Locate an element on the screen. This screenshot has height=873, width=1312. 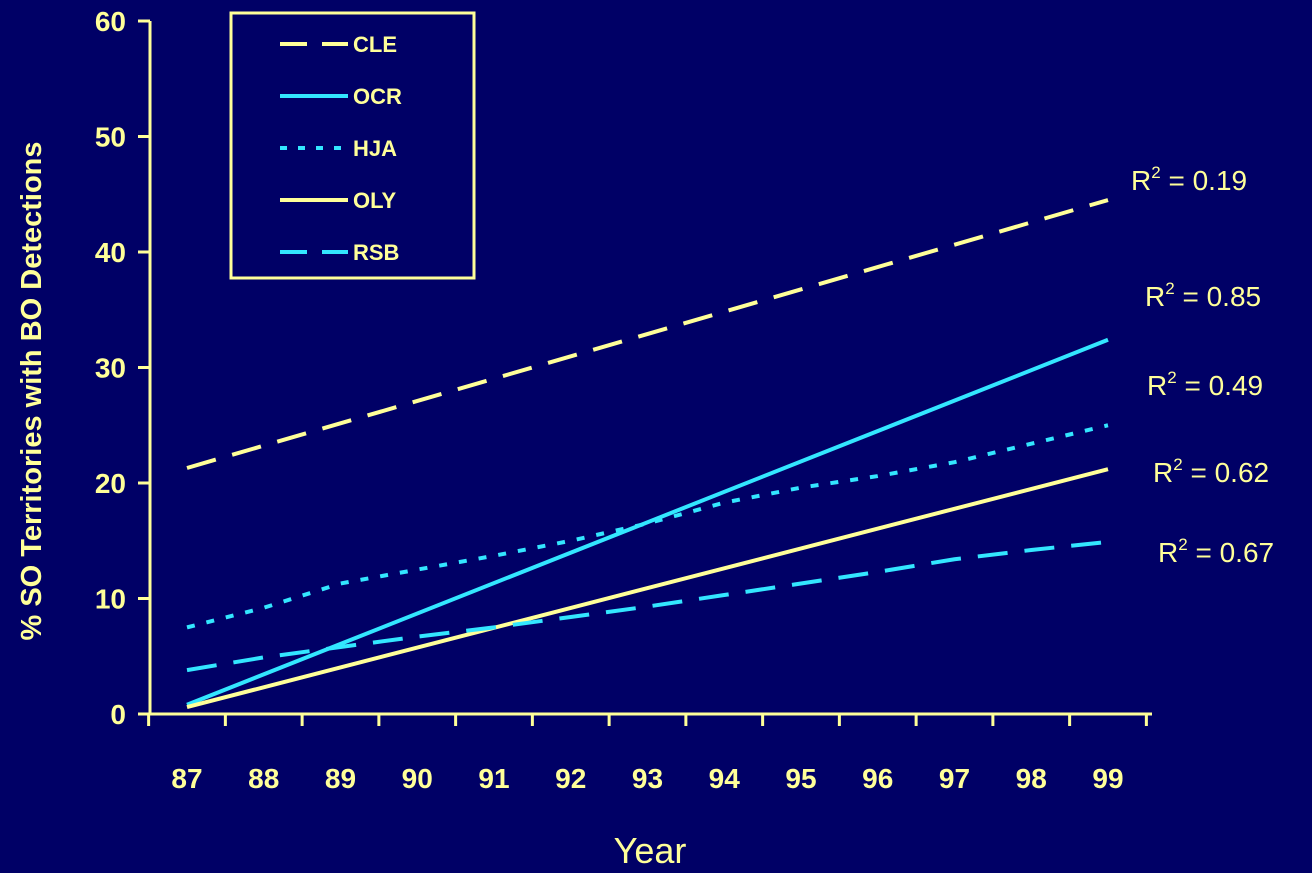
r2-label-rsb: R2 = 0.67 is located at coordinates (1216, 551).